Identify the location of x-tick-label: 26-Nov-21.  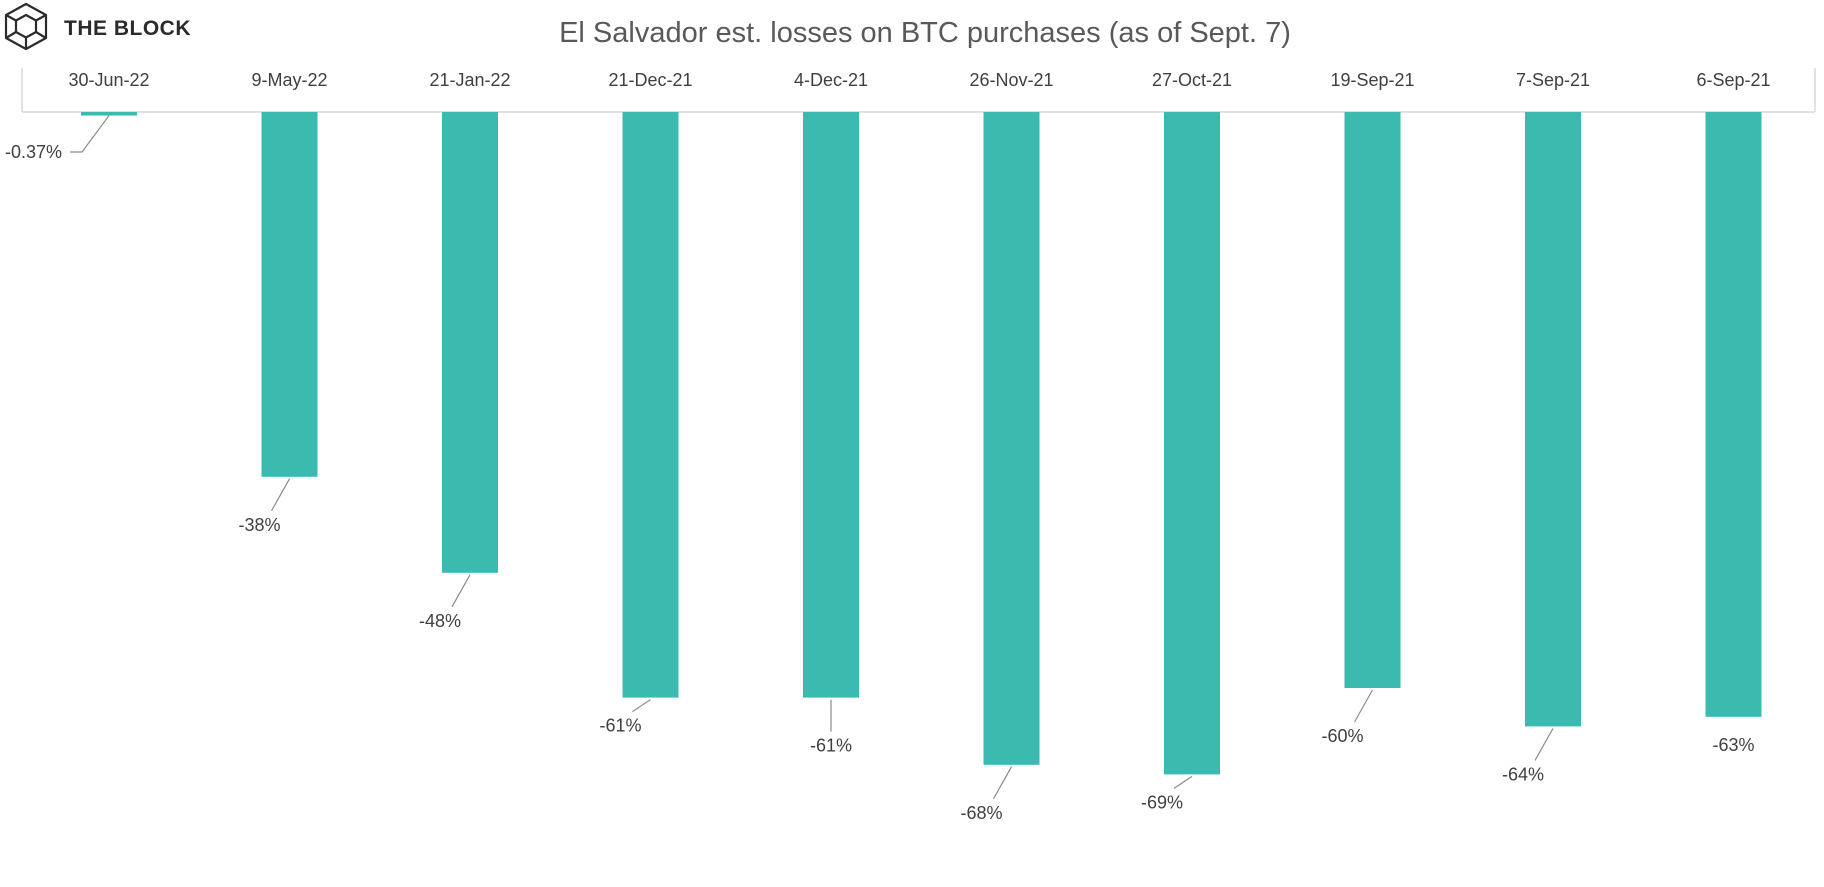
(1011, 80).